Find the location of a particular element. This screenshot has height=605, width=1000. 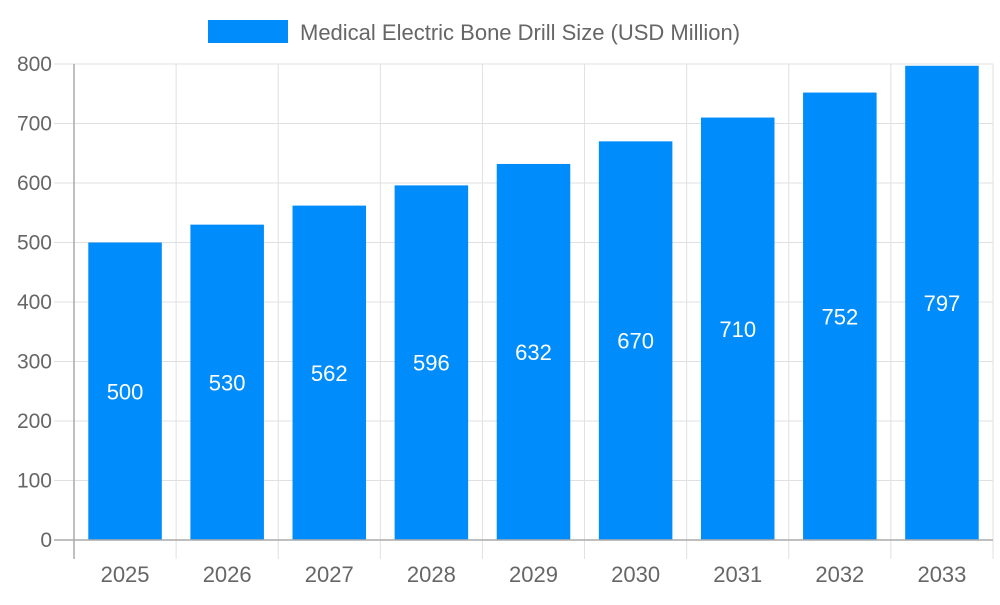

data-label: 670 is located at coordinates (635, 341).